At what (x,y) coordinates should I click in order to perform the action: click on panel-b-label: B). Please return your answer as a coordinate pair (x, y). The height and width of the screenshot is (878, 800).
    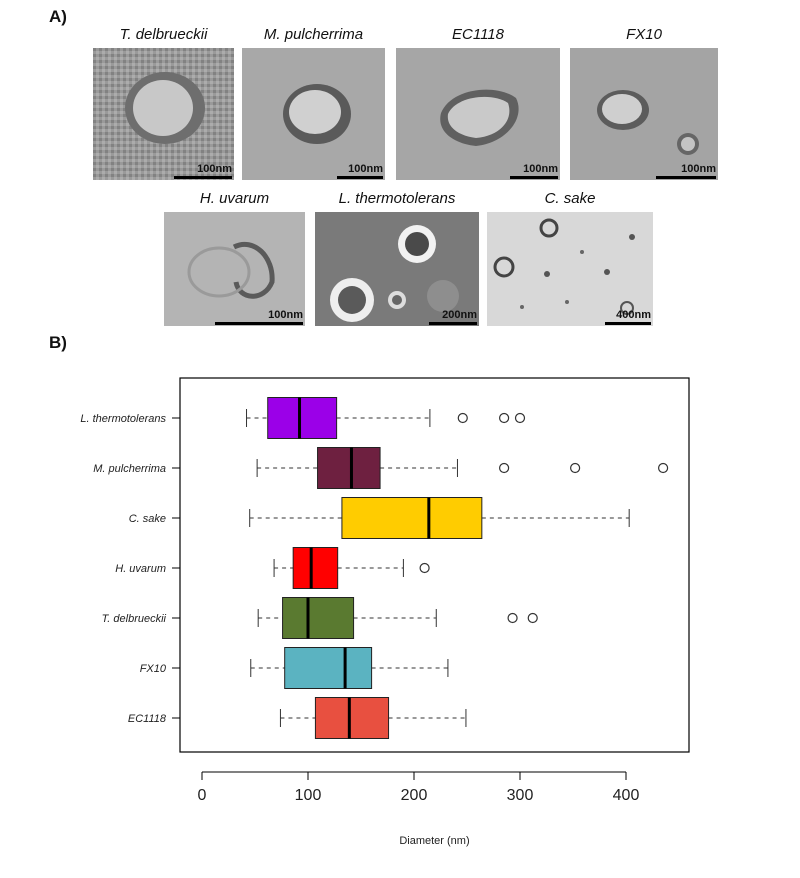
    Looking at the image, I should click on (58, 342).